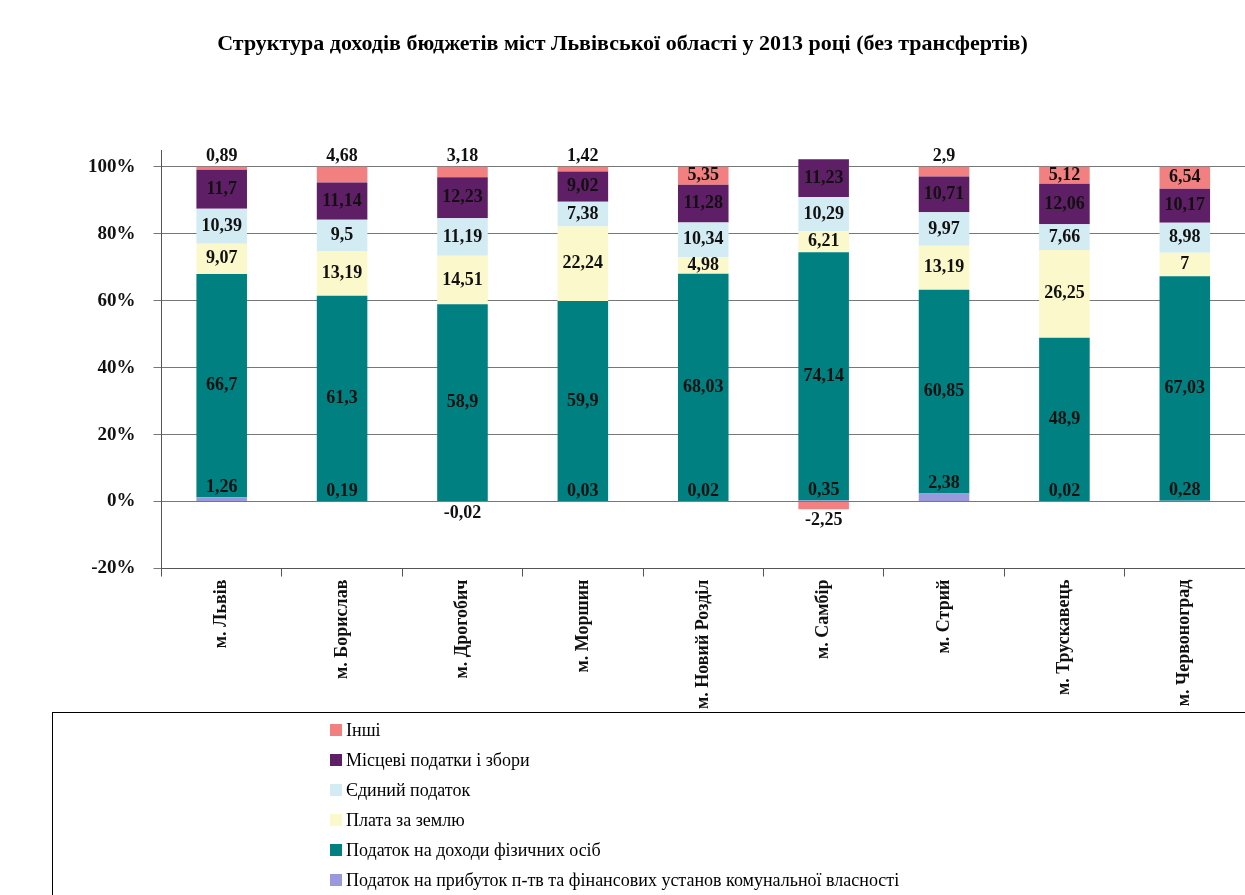 The image size is (1245, 895). Describe the element at coordinates (583, 155) in the screenshot. I see `data-label: 1,42` at that location.